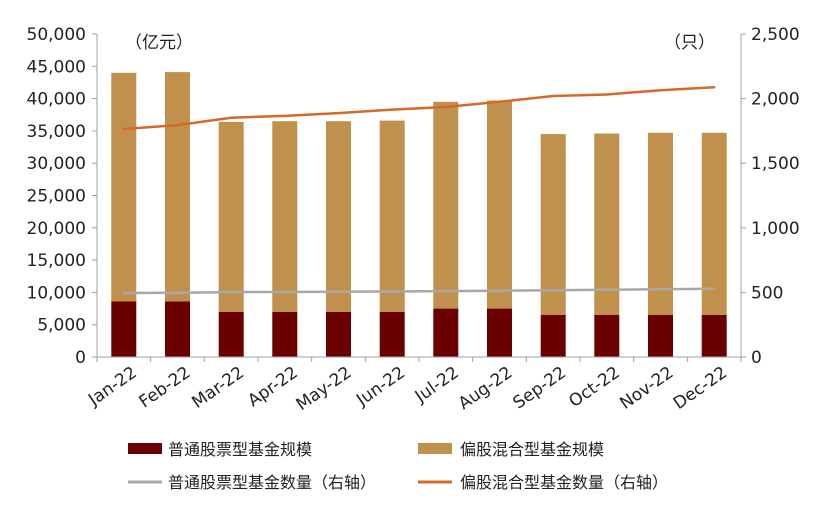  Describe the element at coordinates (594, 387) in the screenshot. I see `x-tick-label-Oct-22: Oct-22` at that location.